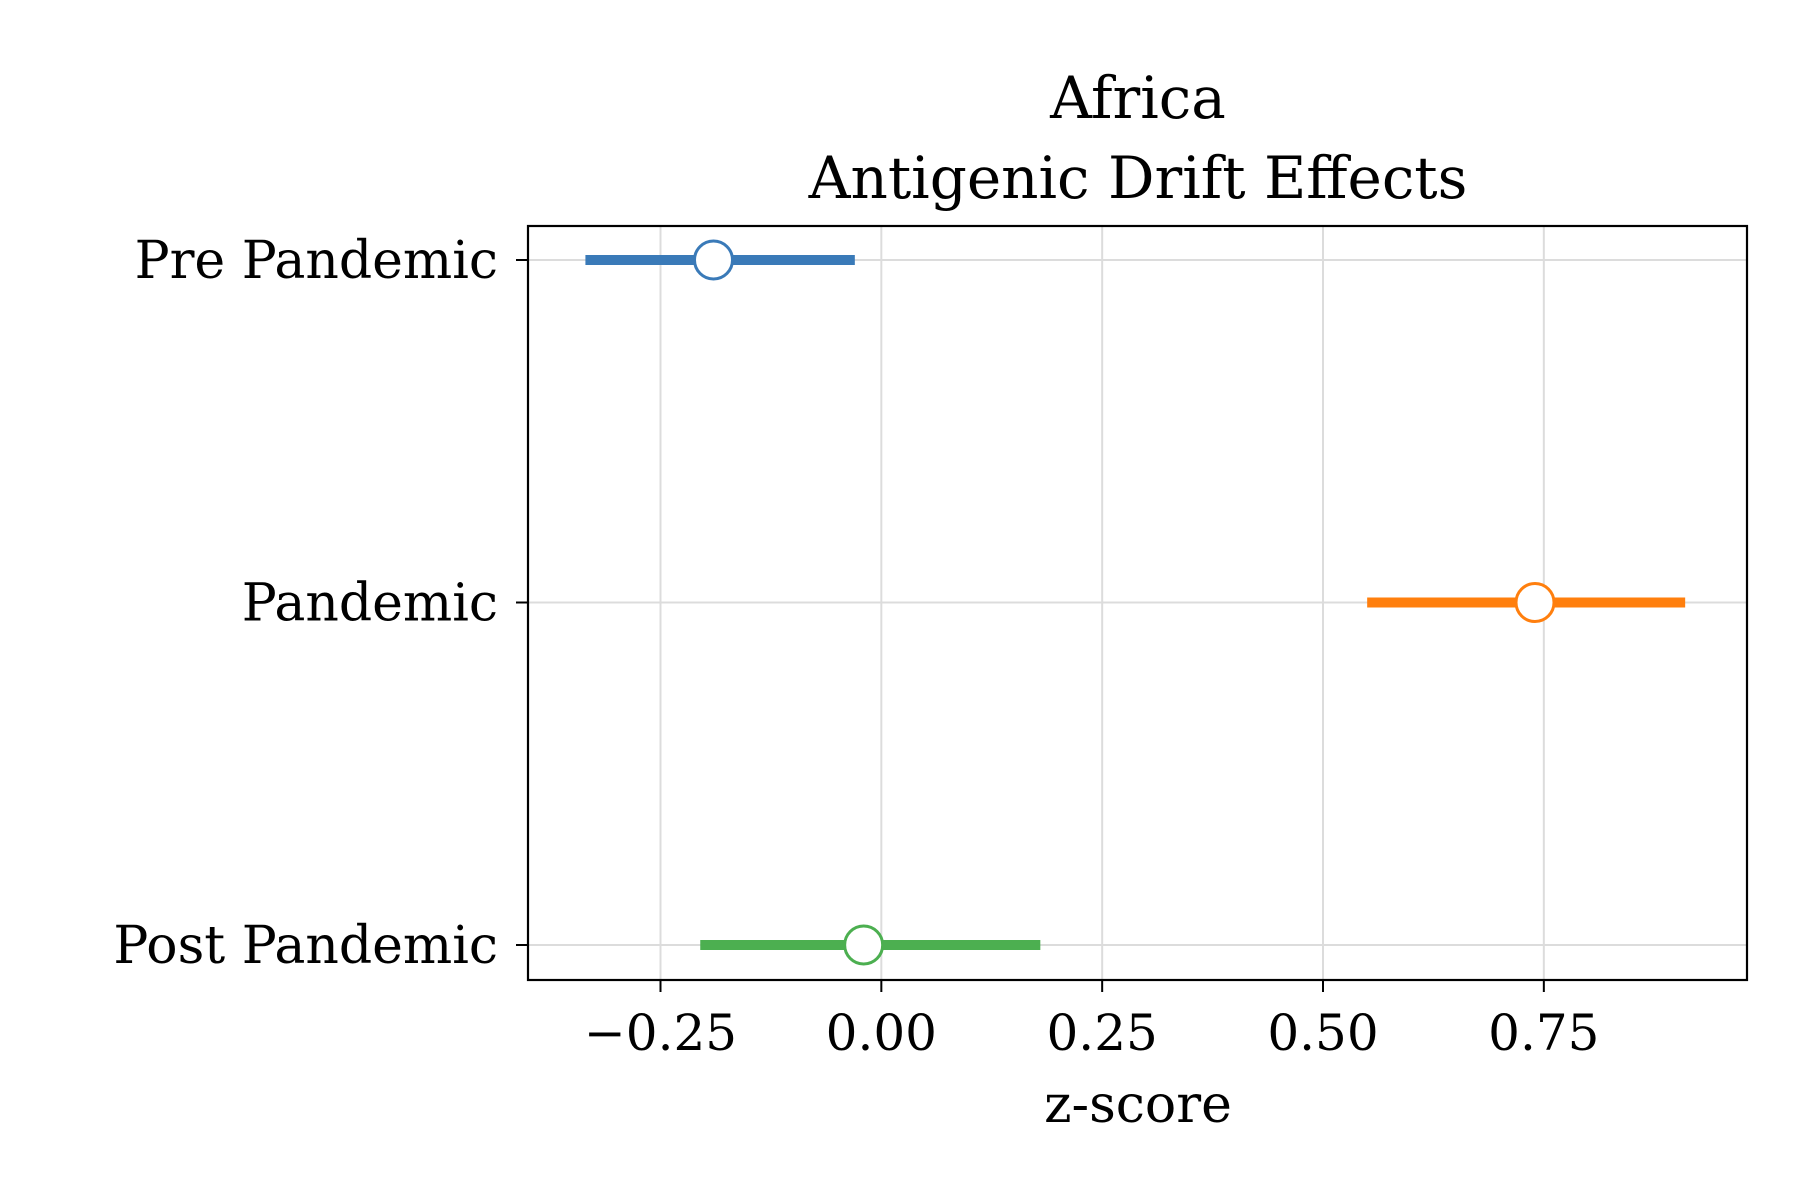  I want to click on estimate-point-post-pandemic, so click(864, 945).